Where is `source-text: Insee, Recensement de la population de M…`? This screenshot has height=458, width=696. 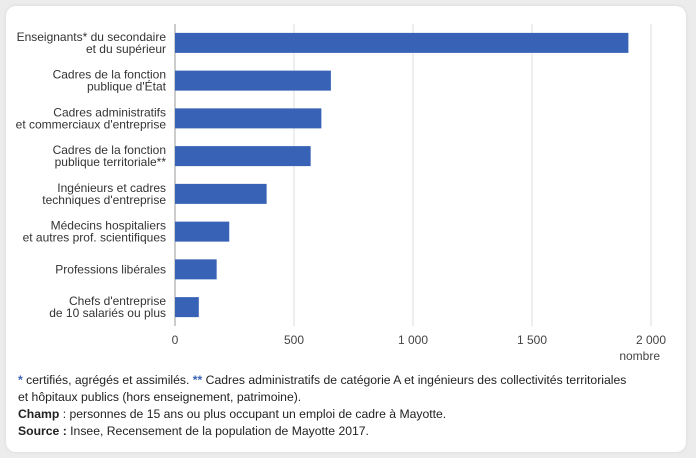
source-text: Insee, Recensement de la population de M… is located at coordinates (217, 431).